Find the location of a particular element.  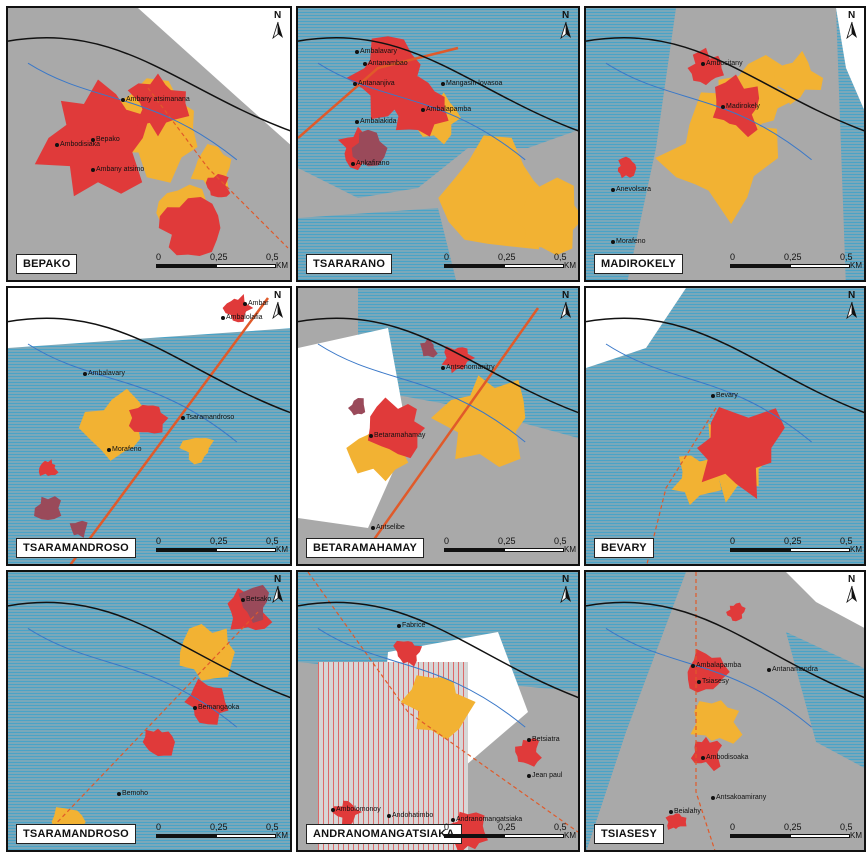

panel-title: MADIROKELY is located at coordinates (638, 264).